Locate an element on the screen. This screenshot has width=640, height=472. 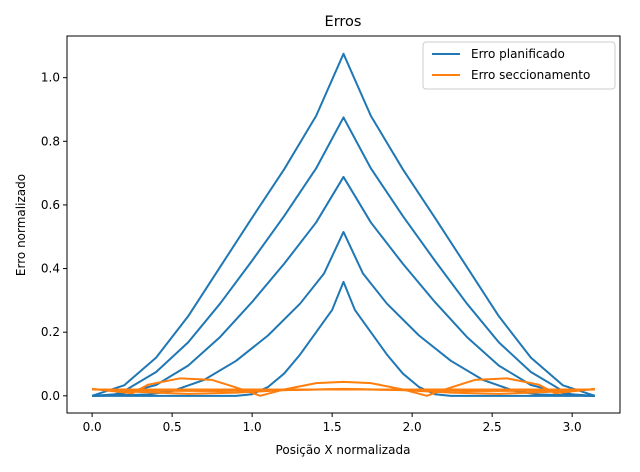
chart-title: Erros is located at coordinates (343, 22).